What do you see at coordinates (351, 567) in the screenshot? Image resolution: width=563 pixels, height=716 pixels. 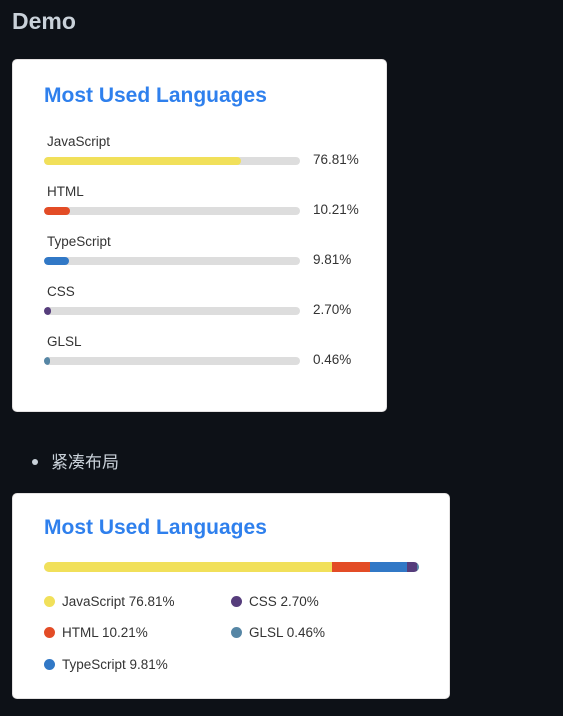 I see `segment-html` at bounding box center [351, 567].